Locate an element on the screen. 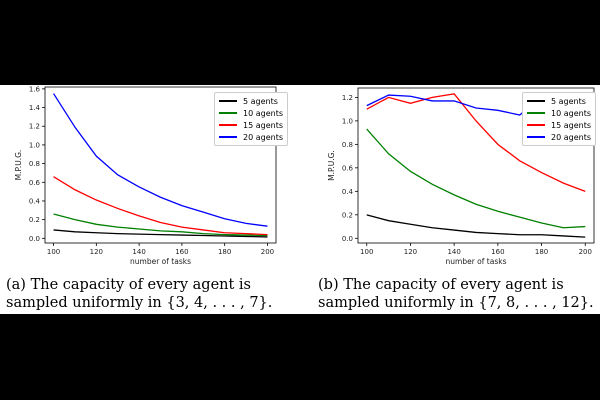  legend-a: 5 agents 10 agents 15 agents 20 agents is located at coordinates (251, 119).